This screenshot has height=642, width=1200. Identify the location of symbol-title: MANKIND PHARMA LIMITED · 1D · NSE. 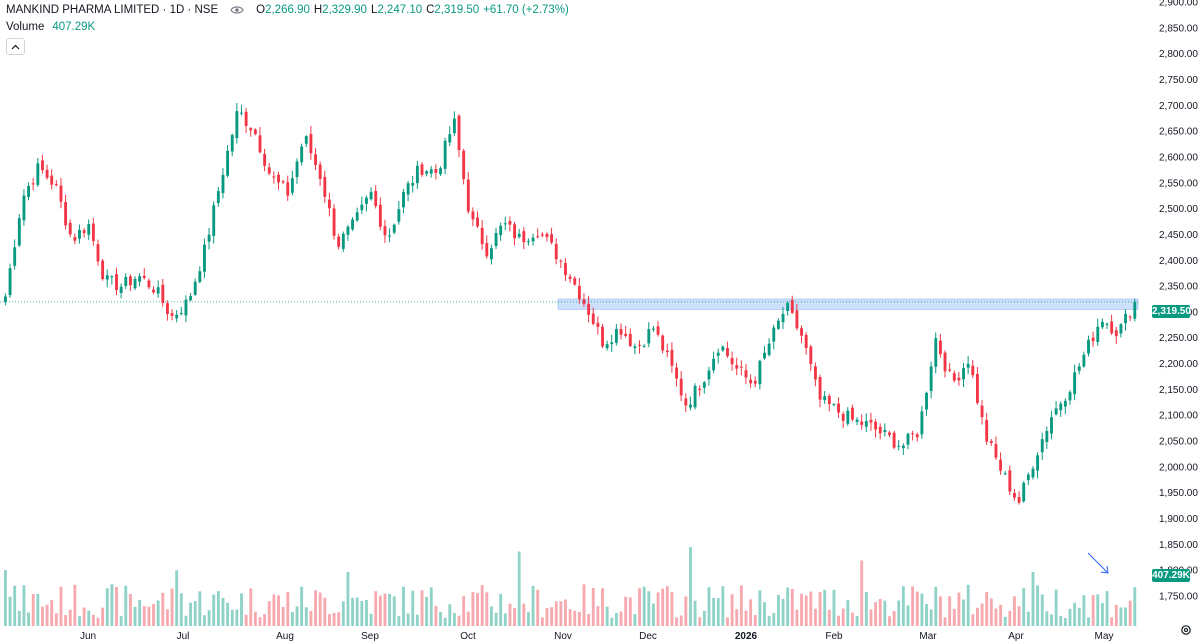
(112, 10).